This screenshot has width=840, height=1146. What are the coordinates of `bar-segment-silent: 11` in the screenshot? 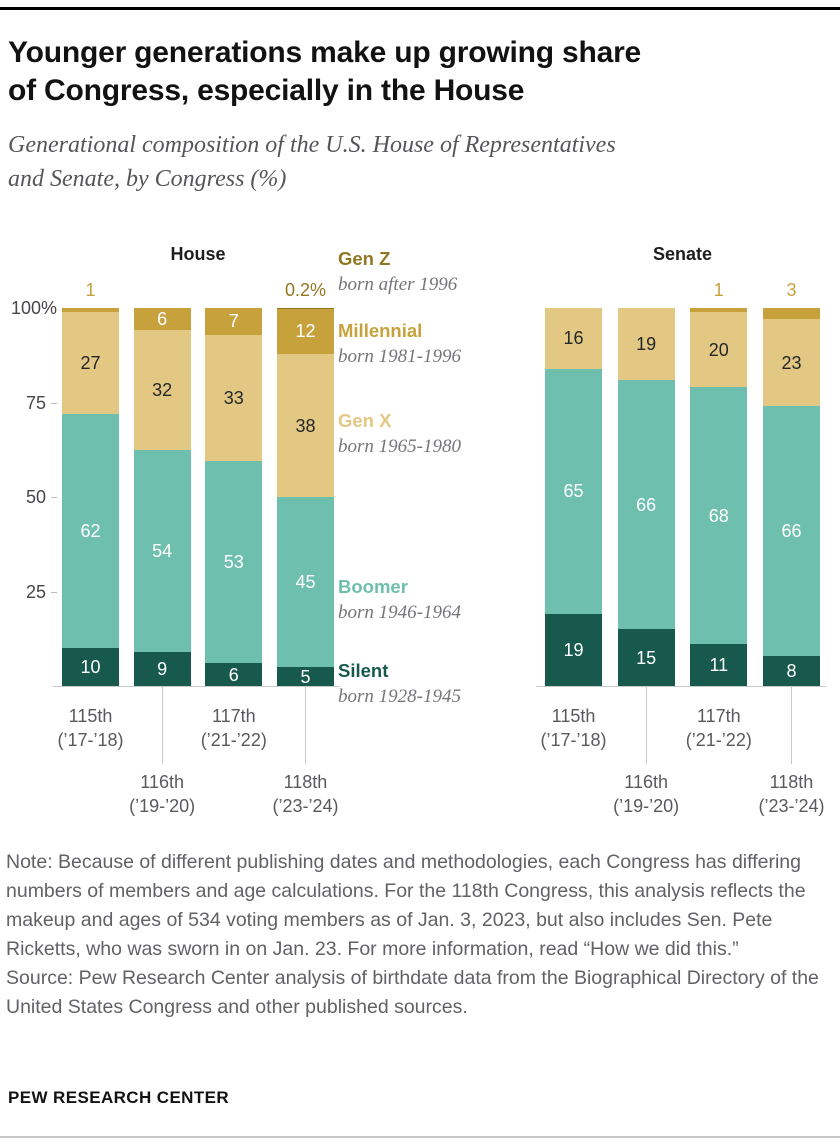 It's located at (719, 665).